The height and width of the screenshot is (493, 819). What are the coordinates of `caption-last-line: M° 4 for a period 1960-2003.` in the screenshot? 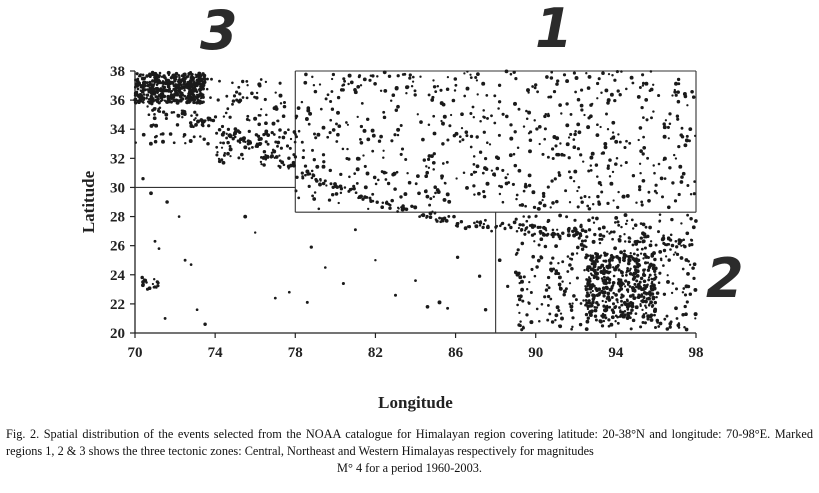 It's located at (409, 468).